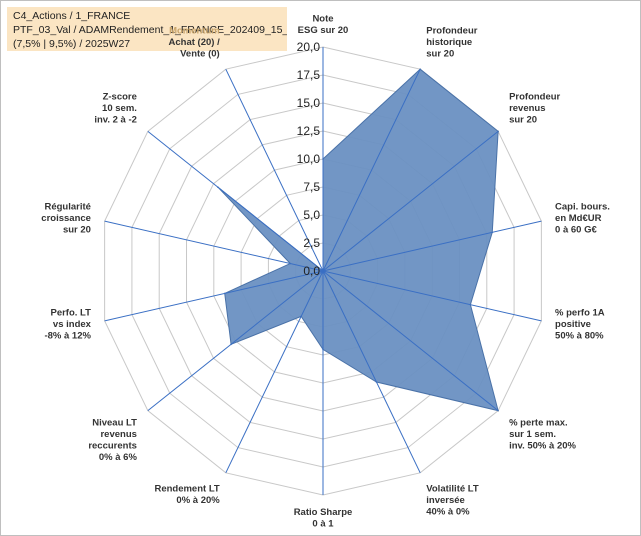 The width and height of the screenshot is (641, 536). I want to click on axis-label: Momentum Achat (20) / Vente (0), so click(195, 43).